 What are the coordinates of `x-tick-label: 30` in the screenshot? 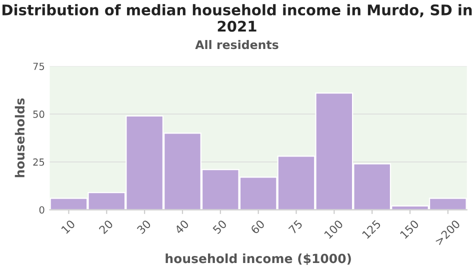 It's located at (144, 226).